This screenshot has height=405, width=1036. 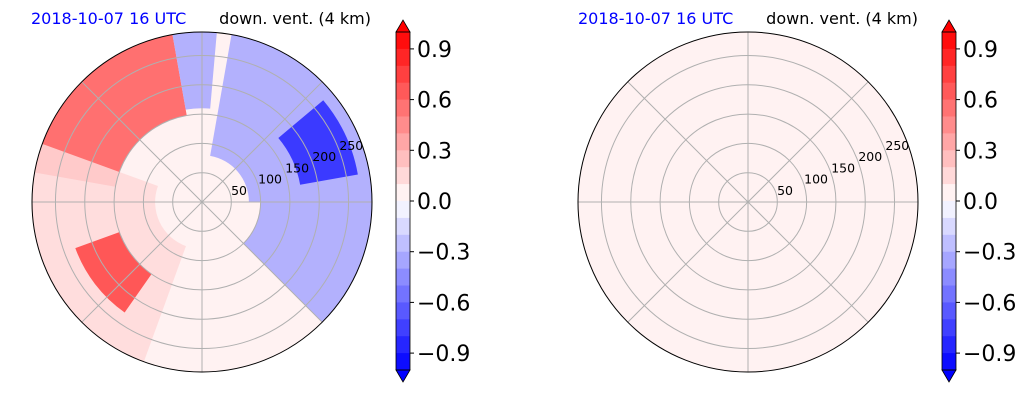 What do you see at coordinates (295, 18) in the screenshot?
I see `left-panel-variable-title: down. vent. (4 km)` at bounding box center [295, 18].